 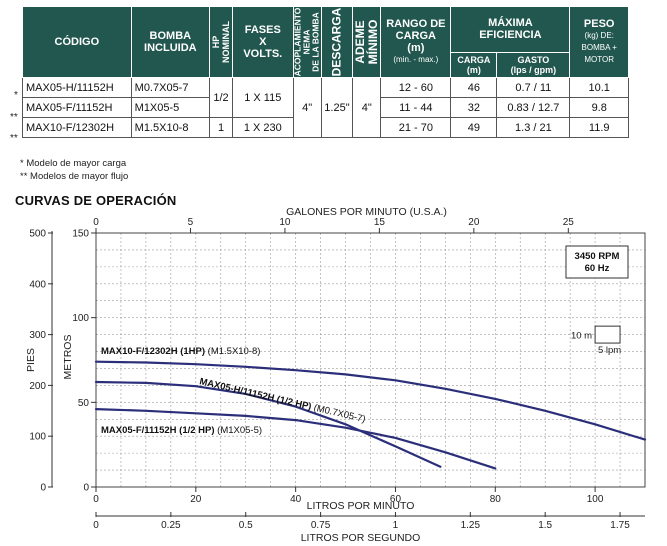 I want to click on curve-label-model: MAX05-H/11152H (1/2 HP), so click(x=256, y=394).